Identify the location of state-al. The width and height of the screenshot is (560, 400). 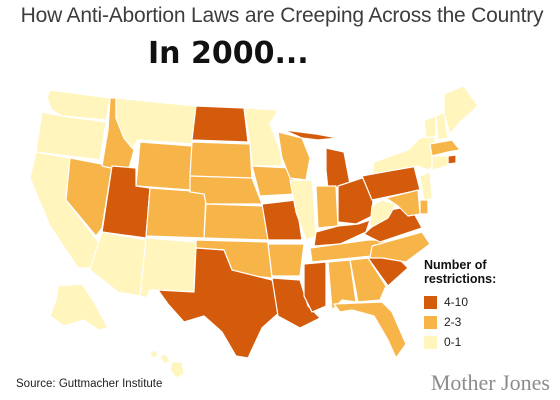
(342, 285).